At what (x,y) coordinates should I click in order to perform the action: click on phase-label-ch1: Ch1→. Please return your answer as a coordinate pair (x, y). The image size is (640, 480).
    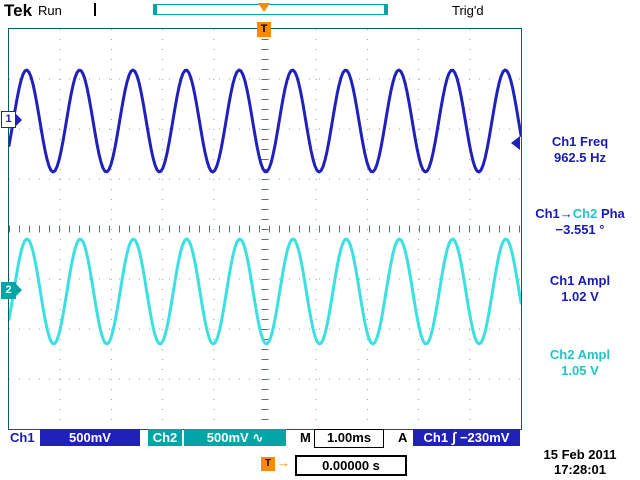
    Looking at the image, I should click on (554, 213).